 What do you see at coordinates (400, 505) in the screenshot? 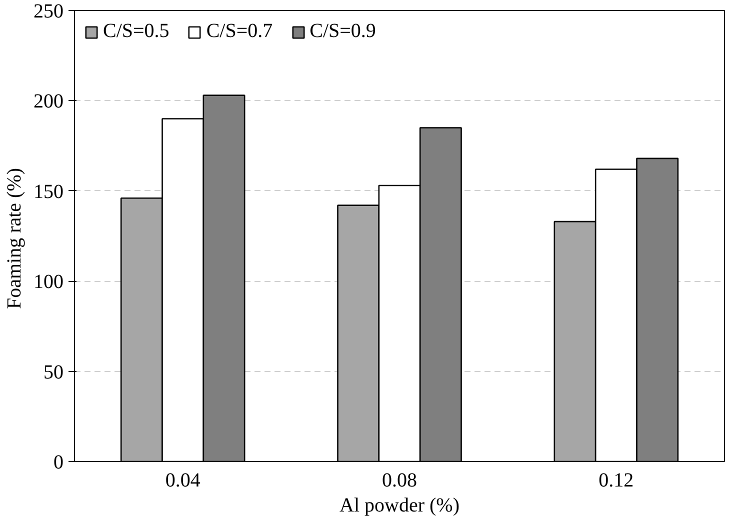
I see `x-axis-title: Al powder (%)` at bounding box center [400, 505].